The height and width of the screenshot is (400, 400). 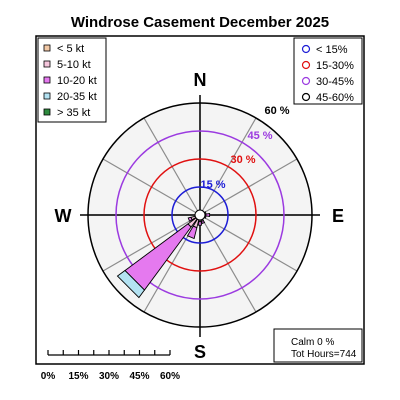 I want to click on compass-west: W, so click(x=63, y=216).